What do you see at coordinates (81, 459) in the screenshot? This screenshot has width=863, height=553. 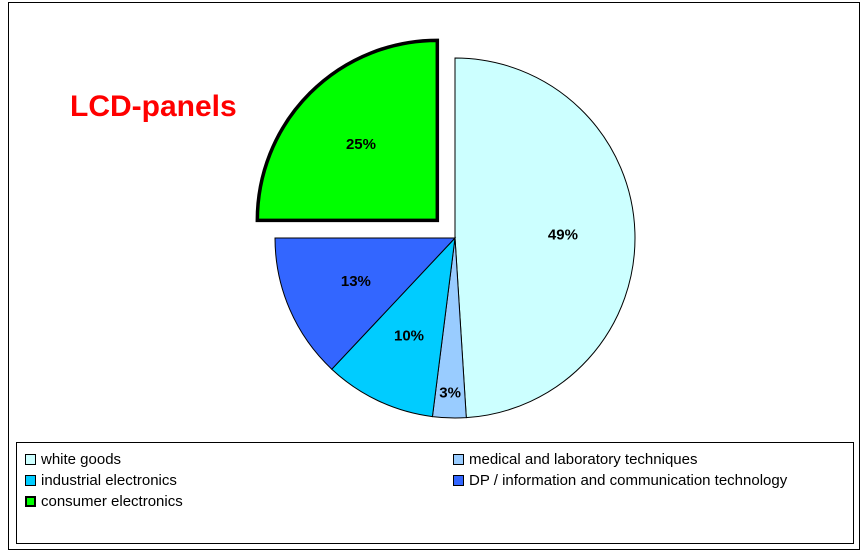 I see `legend-label: white goods` at bounding box center [81, 459].